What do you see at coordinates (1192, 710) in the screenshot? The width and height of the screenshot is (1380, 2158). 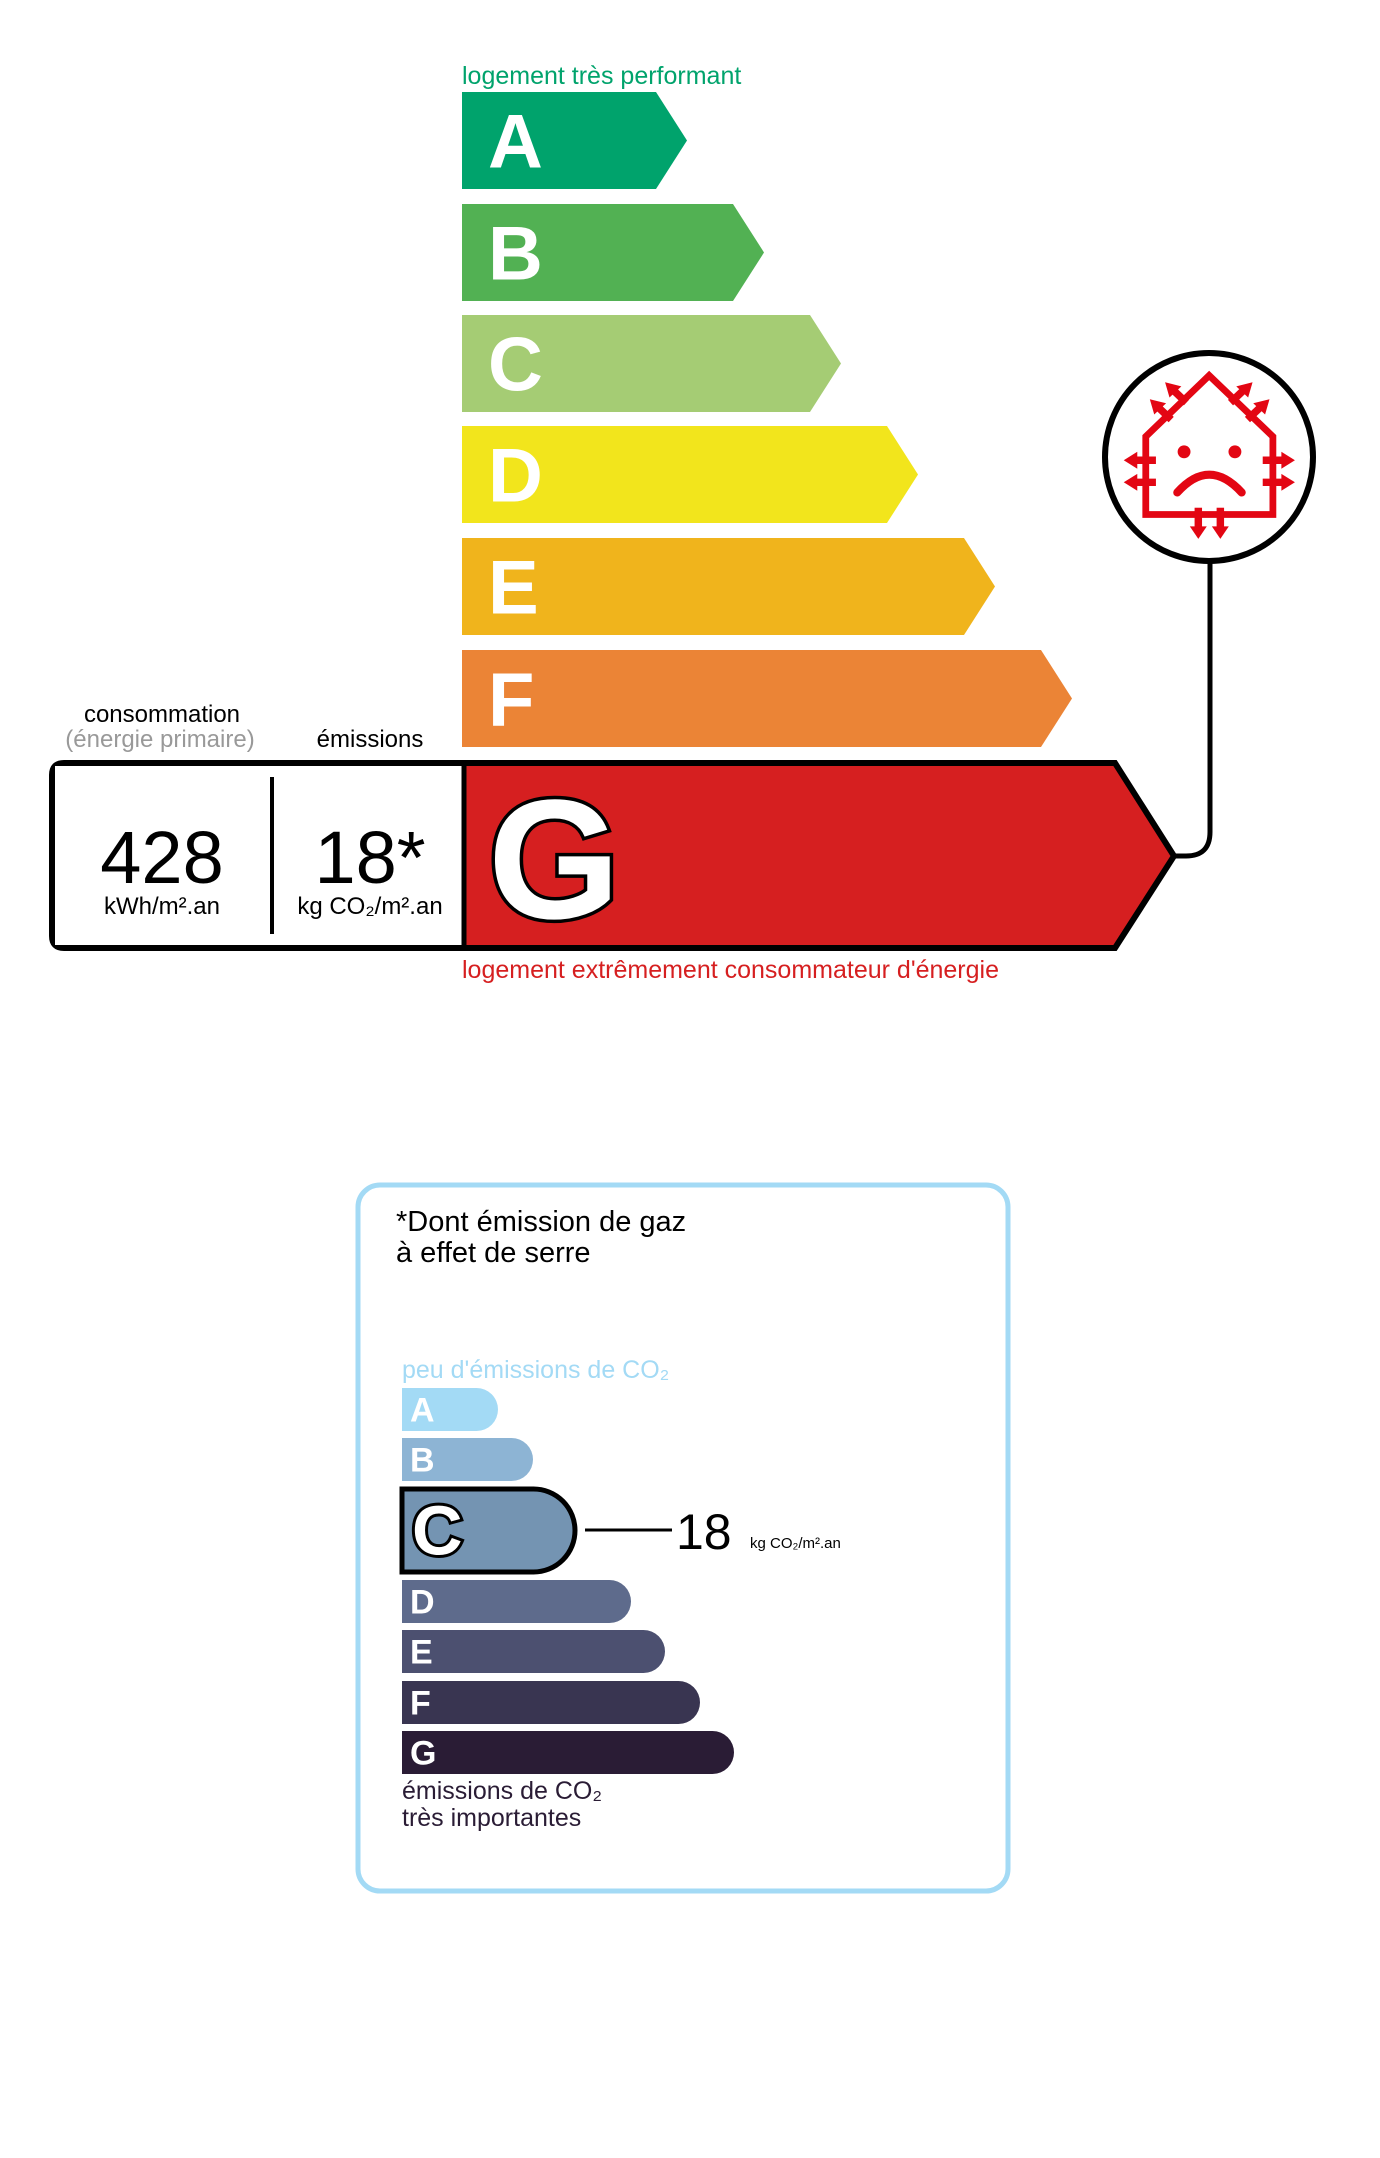 I see `connector-line` at bounding box center [1192, 710].